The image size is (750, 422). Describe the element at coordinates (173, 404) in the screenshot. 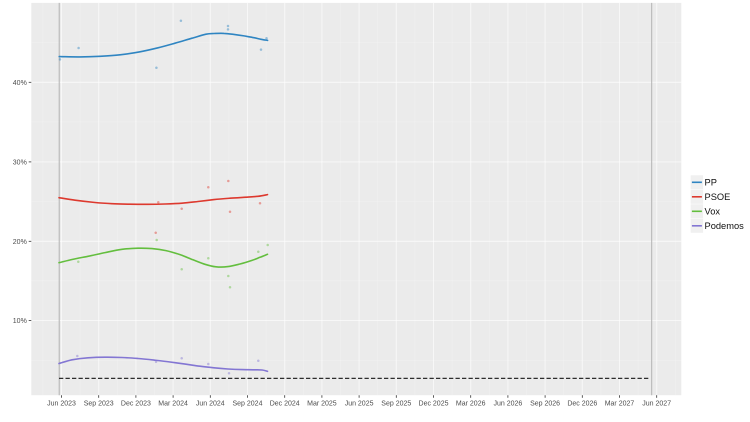

I see `svg-text: Mar 2024` at that location.